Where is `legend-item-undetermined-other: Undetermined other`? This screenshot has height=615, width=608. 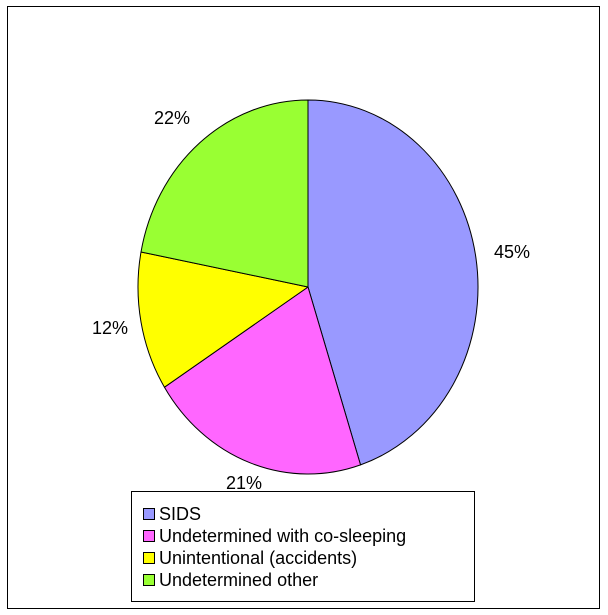 legend-item-undetermined-other: Undetermined other is located at coordinates (303, 580).